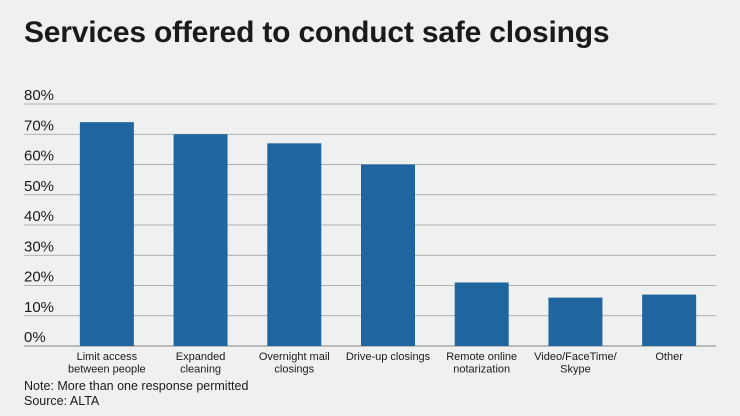 The height and width of the screenshot is (416, 740). Describe the element at coordinates (62, 401) in the screenshot. I see `chart-source: Source: ALTA` at that location.